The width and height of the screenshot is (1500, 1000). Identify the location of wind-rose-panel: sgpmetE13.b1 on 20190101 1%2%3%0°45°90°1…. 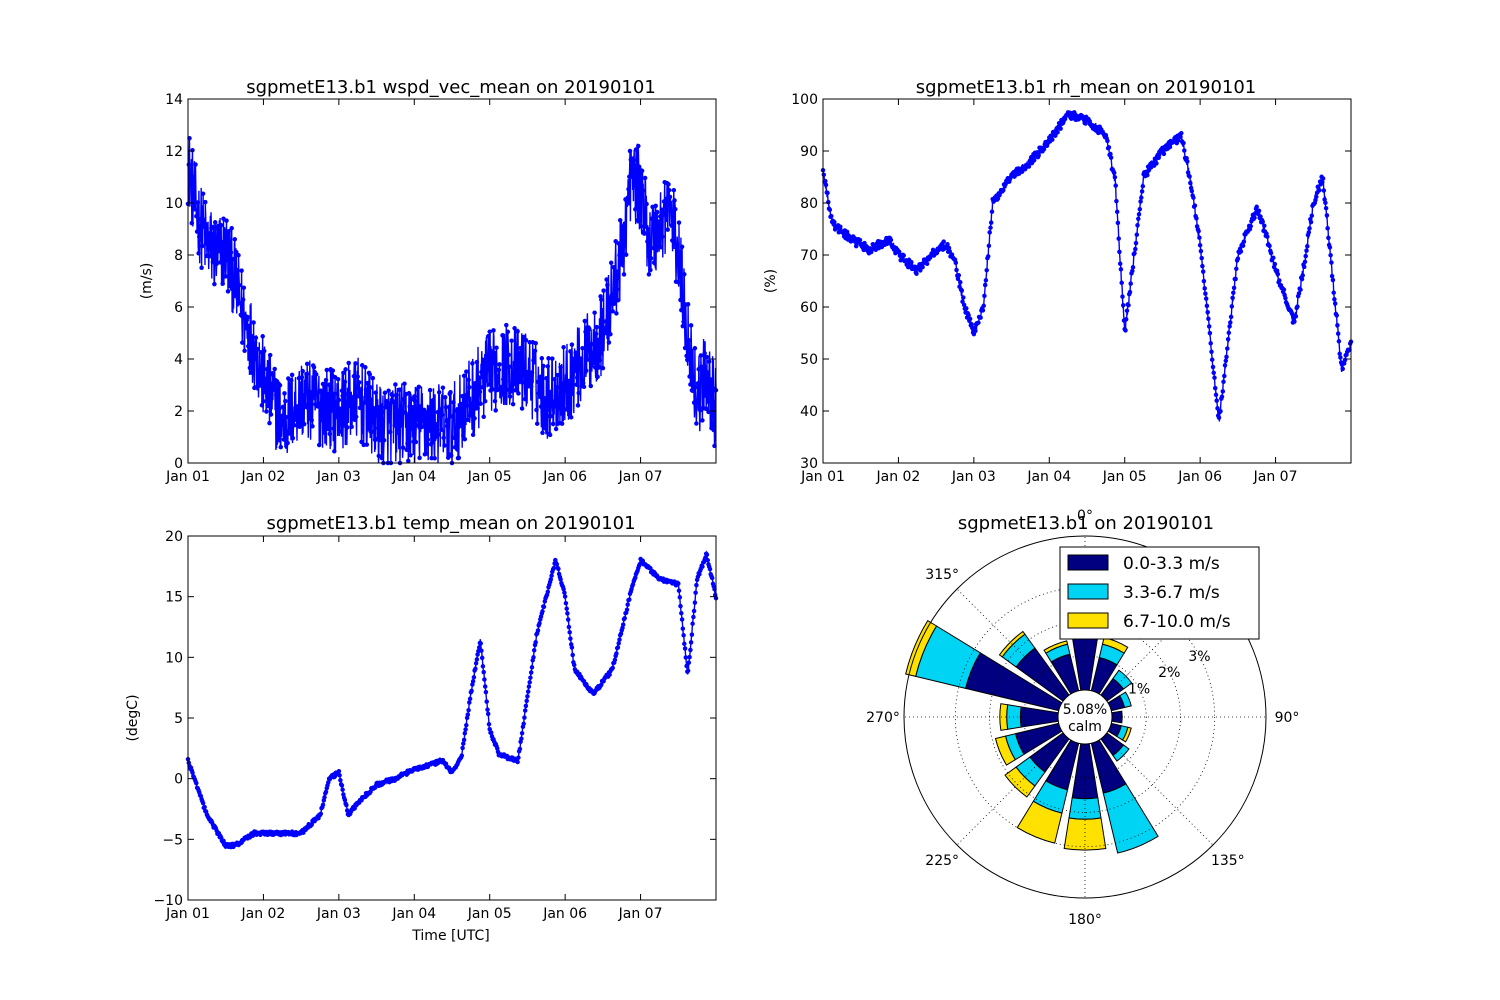
(1082, 718).